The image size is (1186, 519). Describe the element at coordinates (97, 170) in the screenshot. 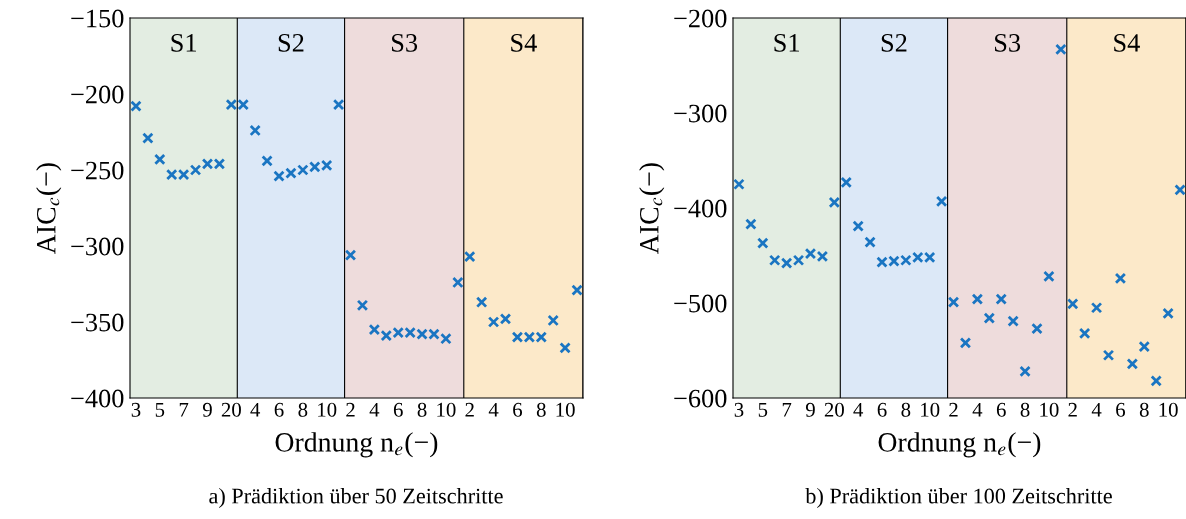

I see `y-tick-label: −250` at that location.